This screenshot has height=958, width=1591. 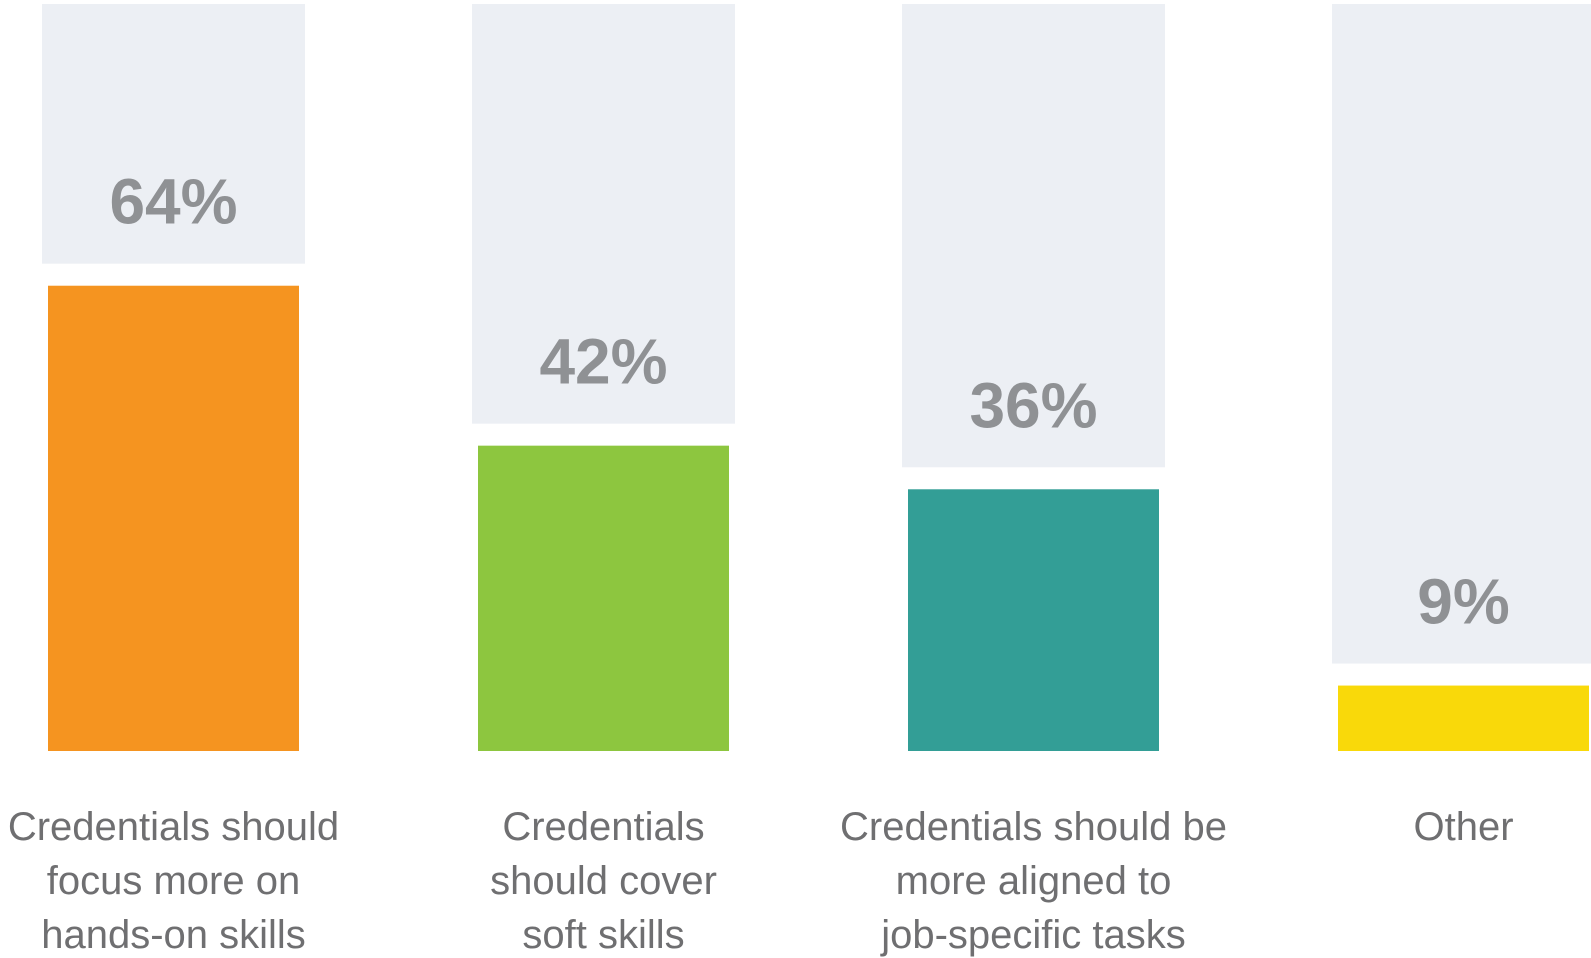 What do you see at coordinates (603, 827) in the screenshot?
I see `category-label-2-line-1: Credentials` at bounding box center [603, 827].